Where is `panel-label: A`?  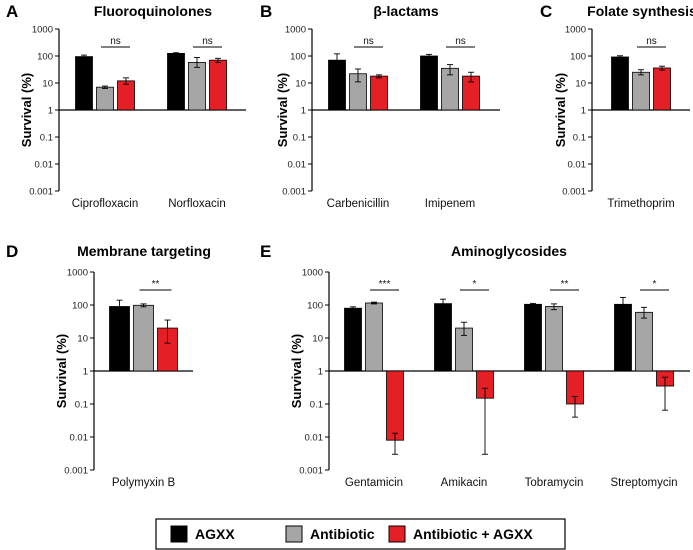
panel-label: A is located at coordinates (12, 11).